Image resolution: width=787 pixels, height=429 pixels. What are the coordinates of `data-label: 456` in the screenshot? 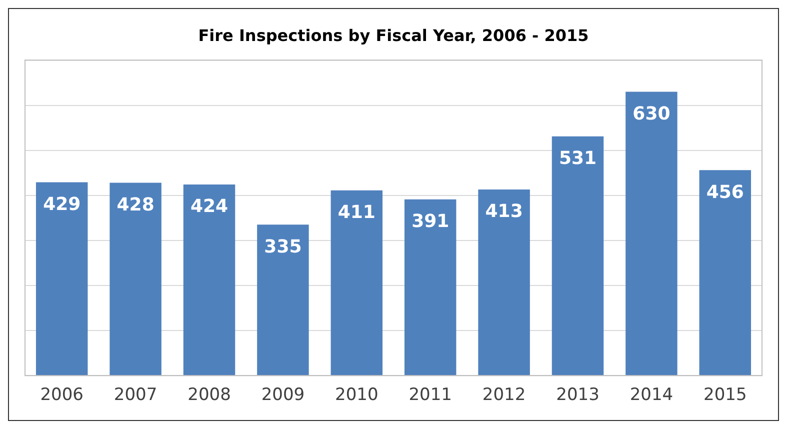 It's located at (725, 192).